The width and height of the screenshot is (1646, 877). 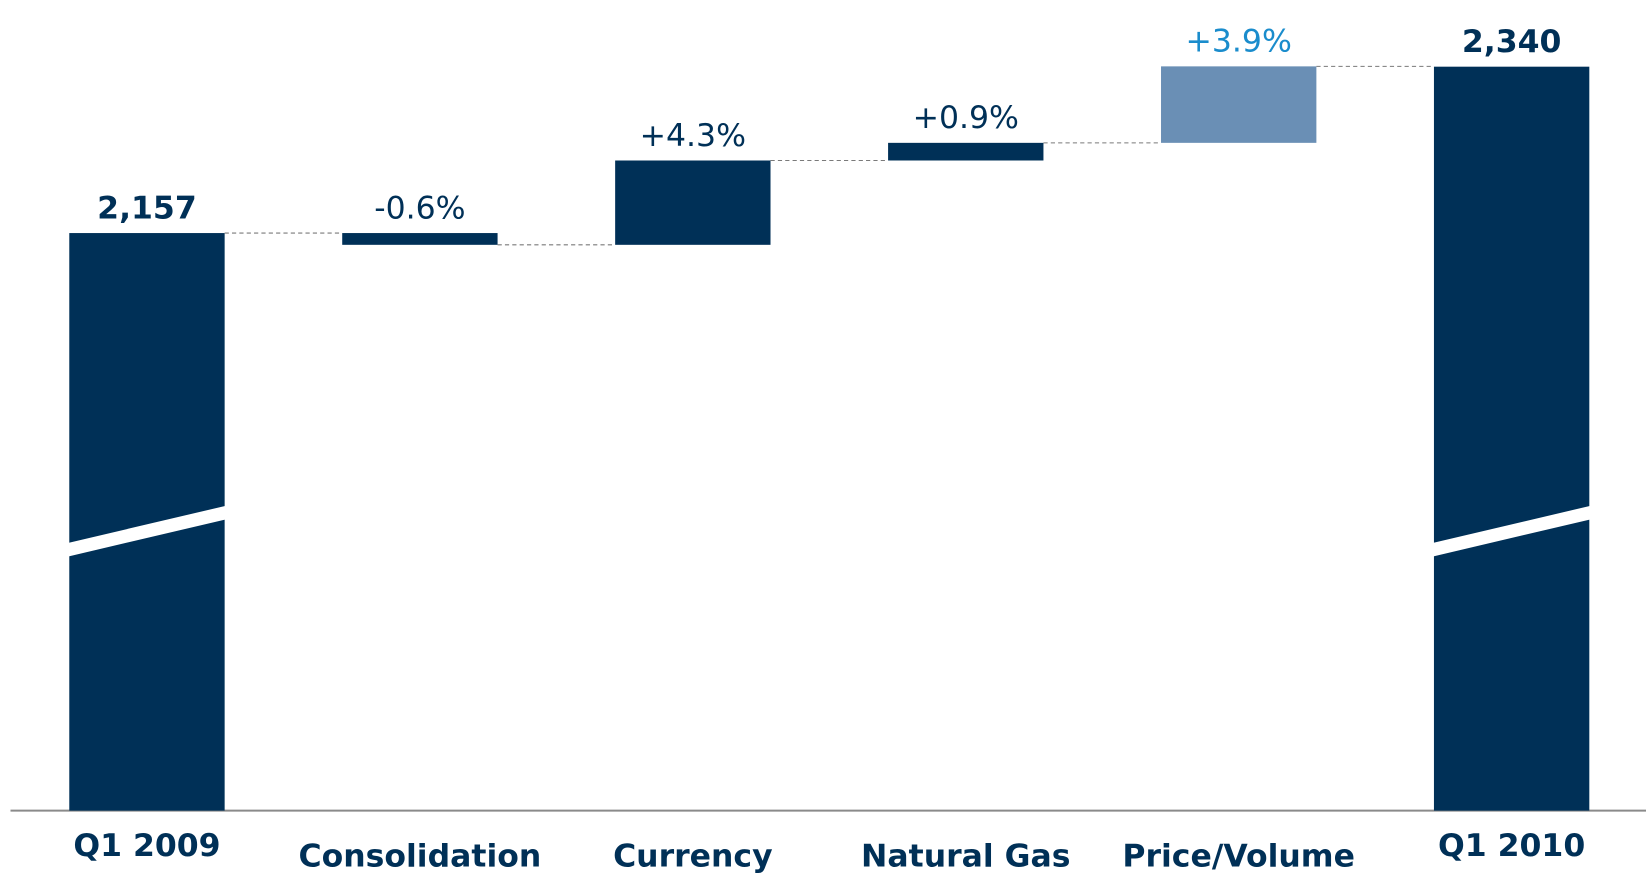 What do you see at coordinates (147, 208) in the screenshot?
I see `value-label: 2,157` at bounding box center [147, 208].